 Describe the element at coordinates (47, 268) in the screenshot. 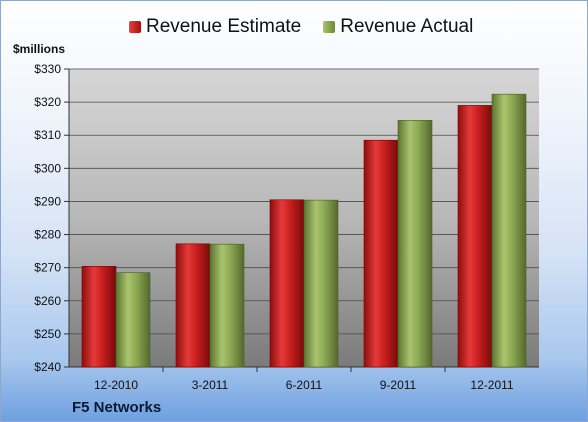

I see `y-tick-label: $270` at that location.